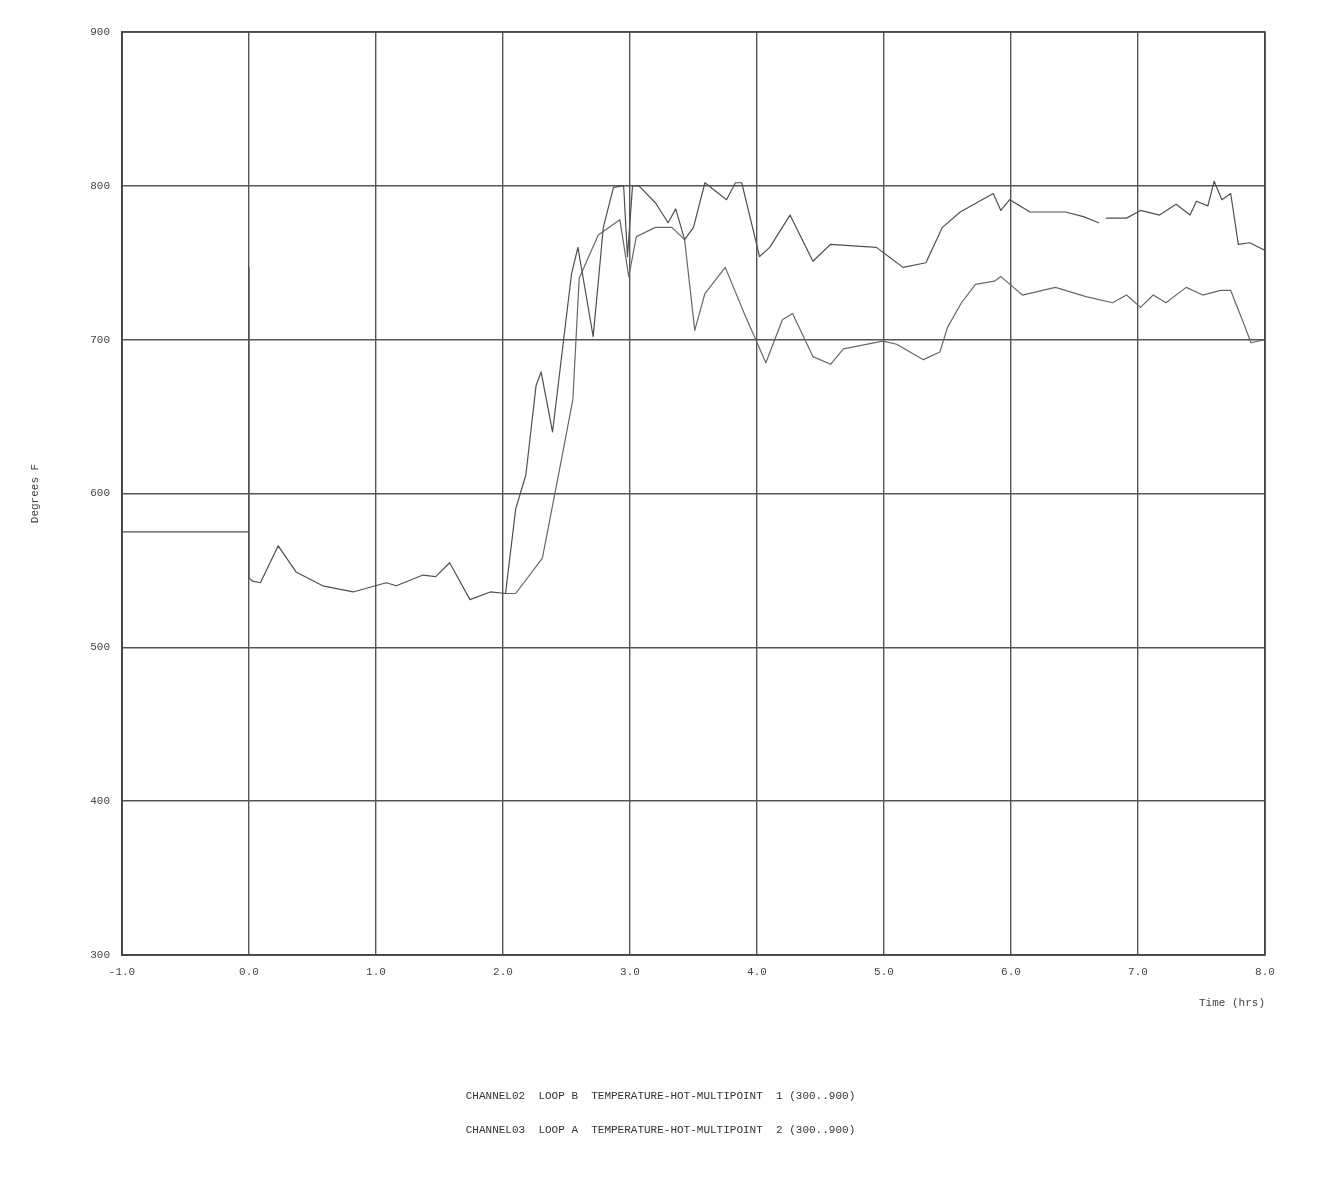  I want to click on x-tick-label: 4.0, so click(757, 971).